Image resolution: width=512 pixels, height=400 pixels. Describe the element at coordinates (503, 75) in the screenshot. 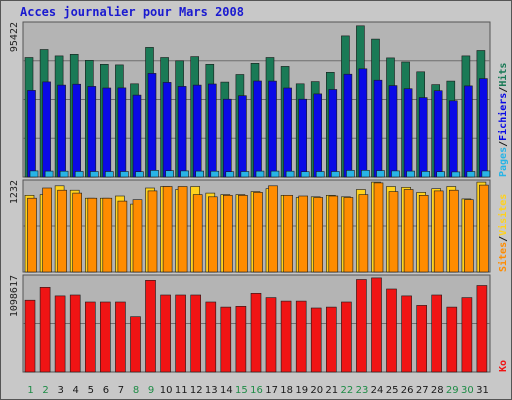

I see `legend-item-hits: Hits` at that location.